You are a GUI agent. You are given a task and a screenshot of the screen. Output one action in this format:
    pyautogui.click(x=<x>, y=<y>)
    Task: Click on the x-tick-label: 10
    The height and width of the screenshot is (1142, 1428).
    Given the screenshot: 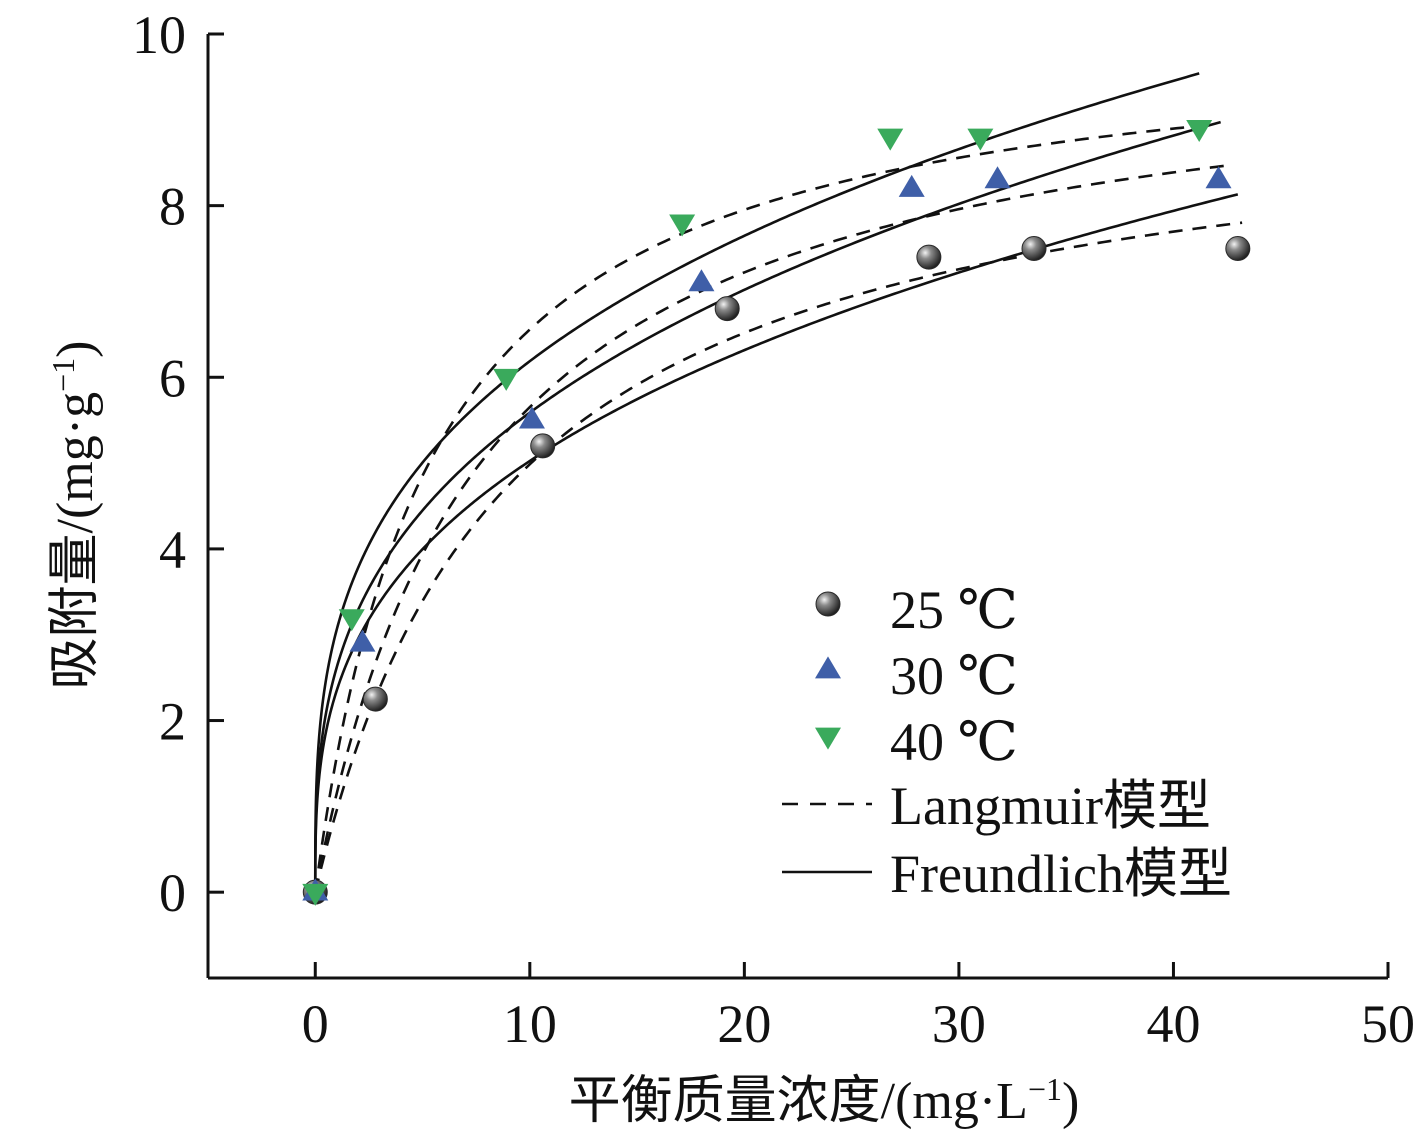 What is the action you would take?
    pyautogui.click(x=530, y=1024)
    